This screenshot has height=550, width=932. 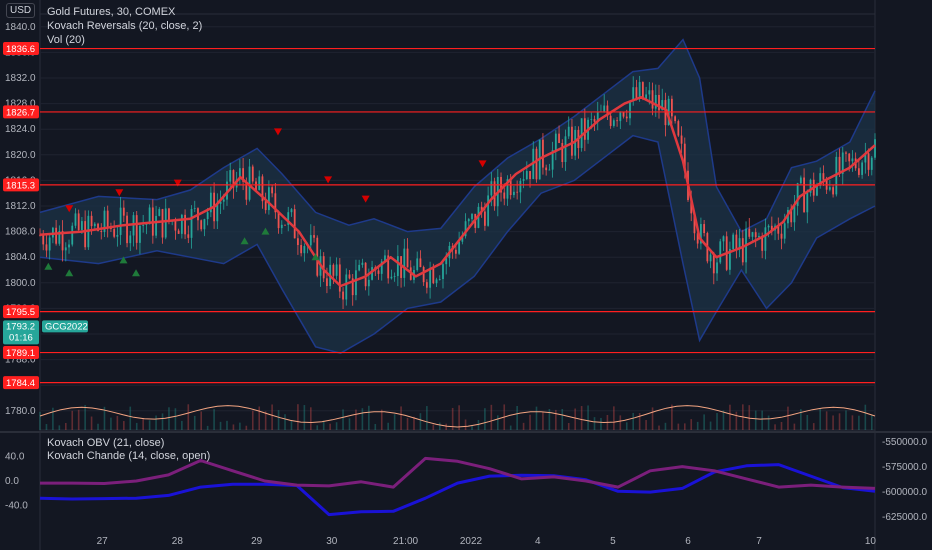 What do you see at coordinates (125, 26) in the screenshot?
I see `reversals-legend: Kovach Reversals (20, close, 2)` at bounding box center [125, 26].